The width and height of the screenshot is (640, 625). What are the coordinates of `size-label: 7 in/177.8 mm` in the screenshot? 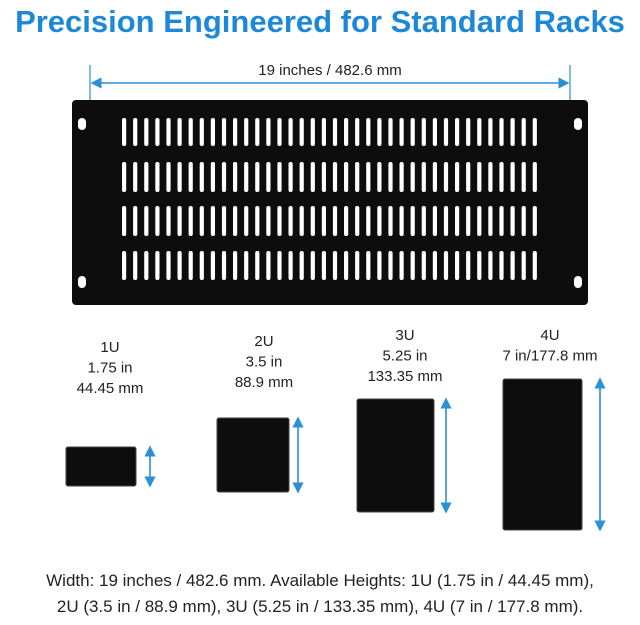 It's located at (549, 356).